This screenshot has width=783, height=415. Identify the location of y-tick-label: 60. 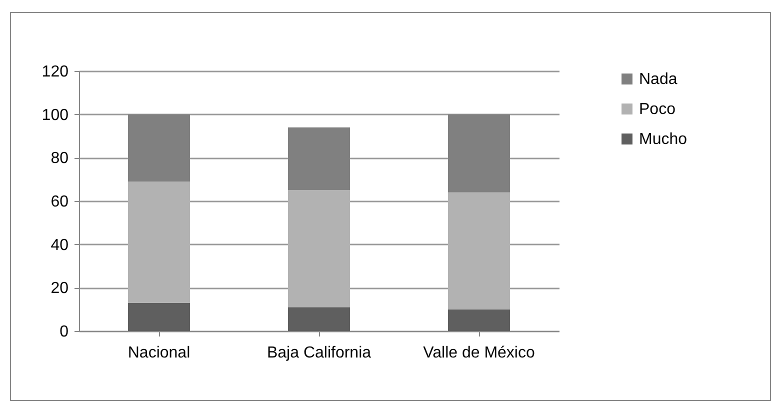
(59, 202).